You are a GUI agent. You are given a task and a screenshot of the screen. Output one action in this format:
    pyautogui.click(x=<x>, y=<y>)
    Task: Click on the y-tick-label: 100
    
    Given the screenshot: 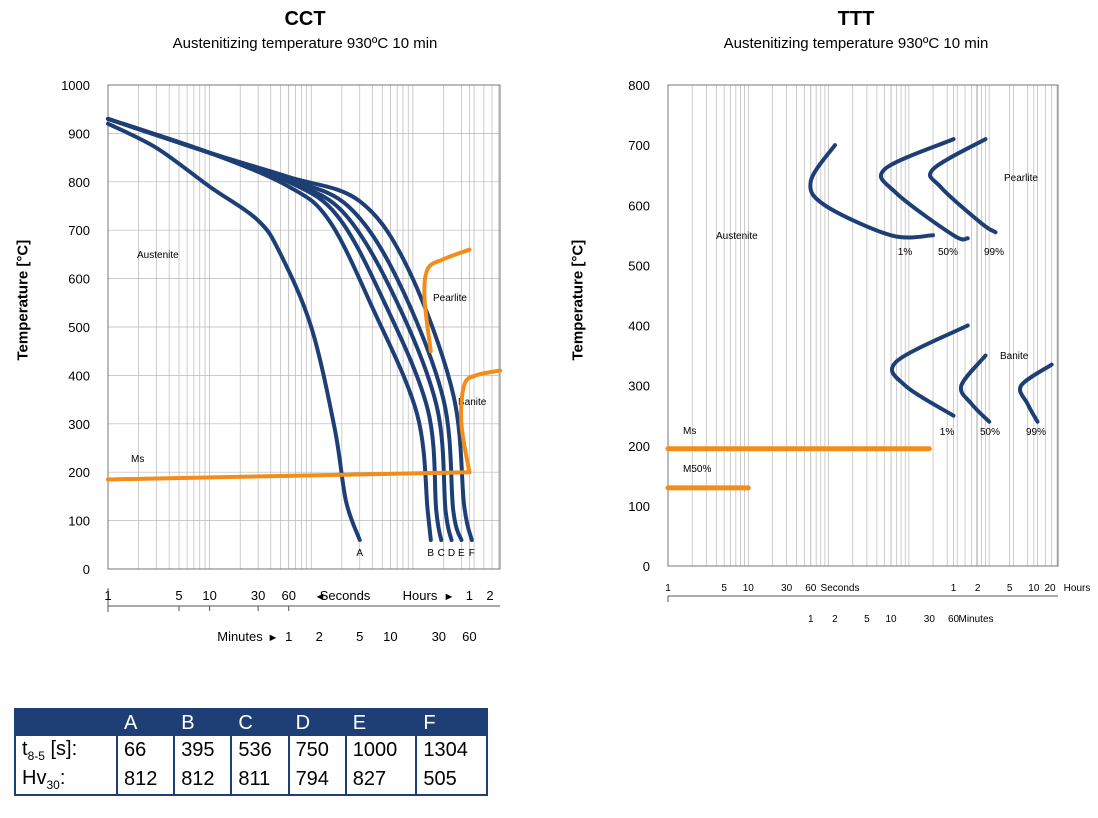 What is the action you would take?
    pyautogui.click(x=79, y=521)
    